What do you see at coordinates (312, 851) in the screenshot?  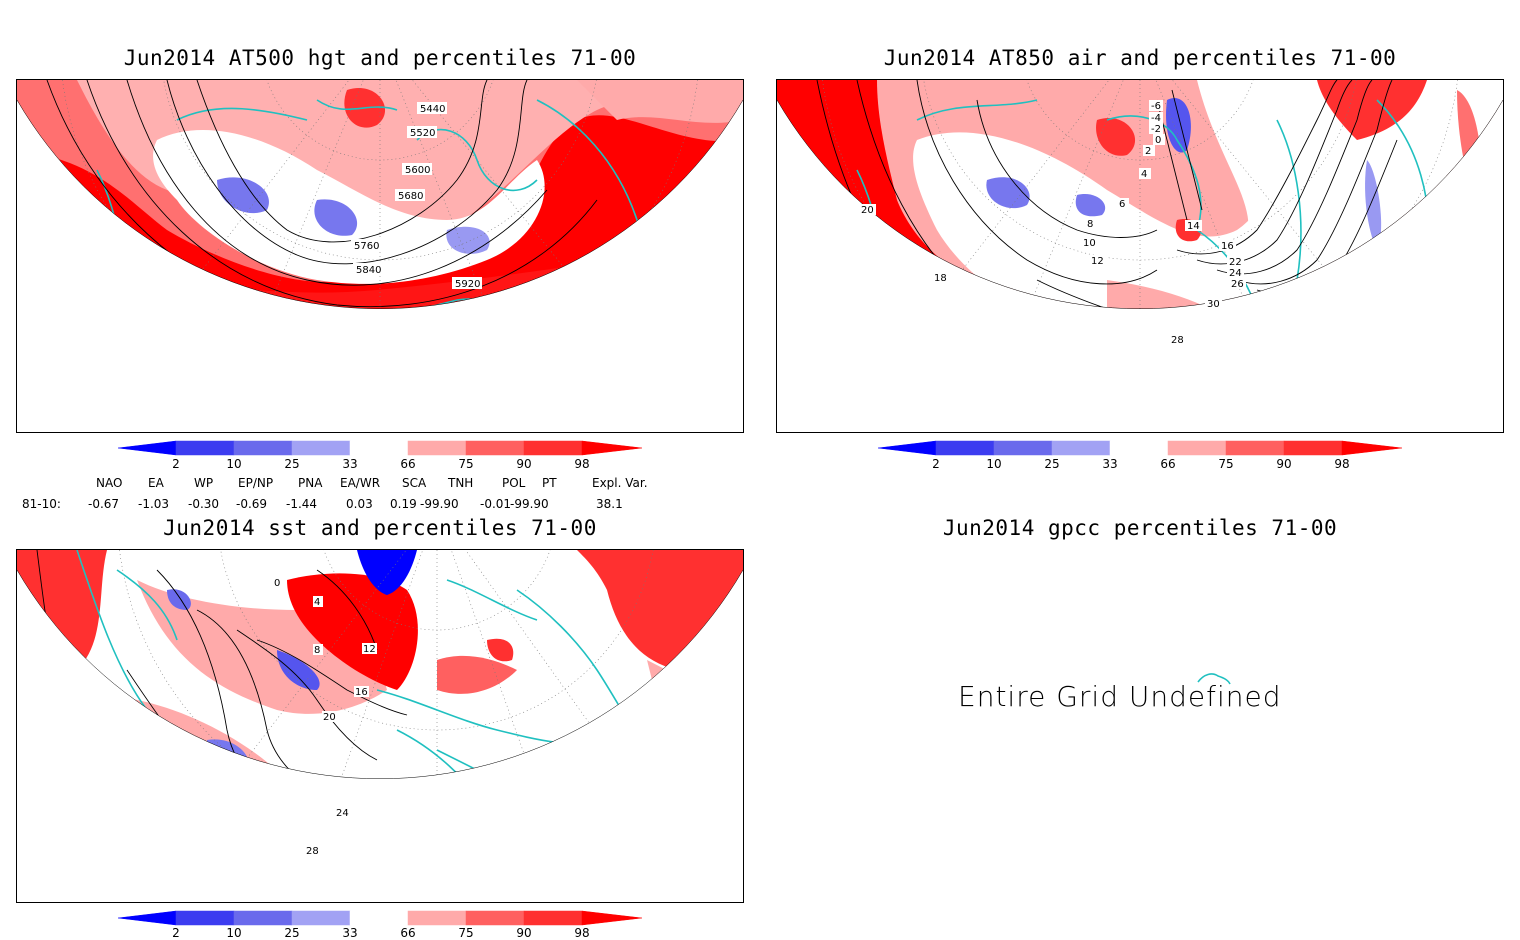 I see `sst-contour-label: 28` at bounding box center [312, 851].